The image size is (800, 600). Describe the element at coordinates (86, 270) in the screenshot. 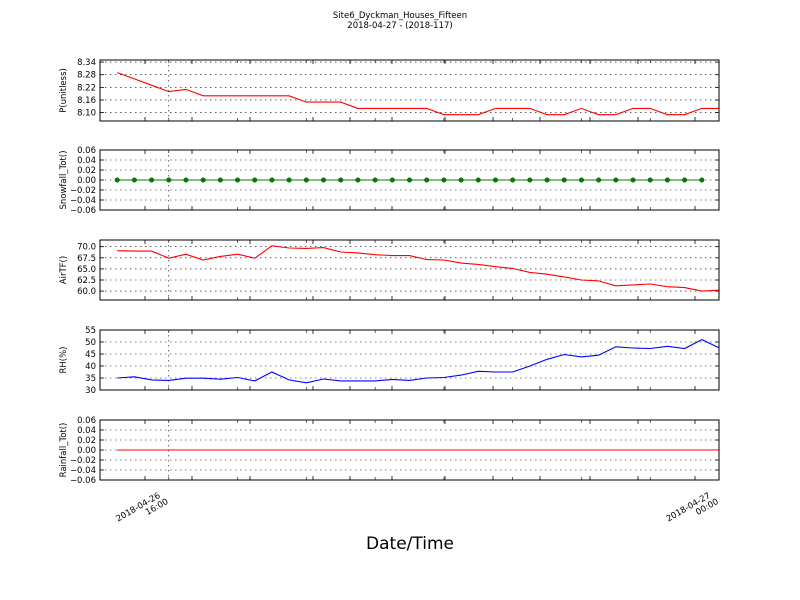

I see `y-tick-label: 65.0` at that location.